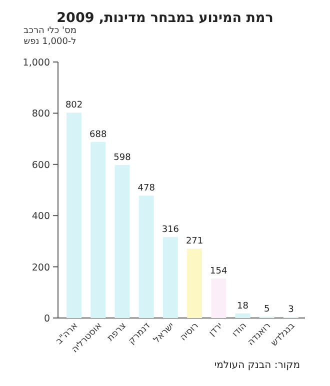 The height and width of the screenshot is (386, 330). Describe the element at coordinates (171, 230) in the screenshot. I see `data-label: 316` at that location.